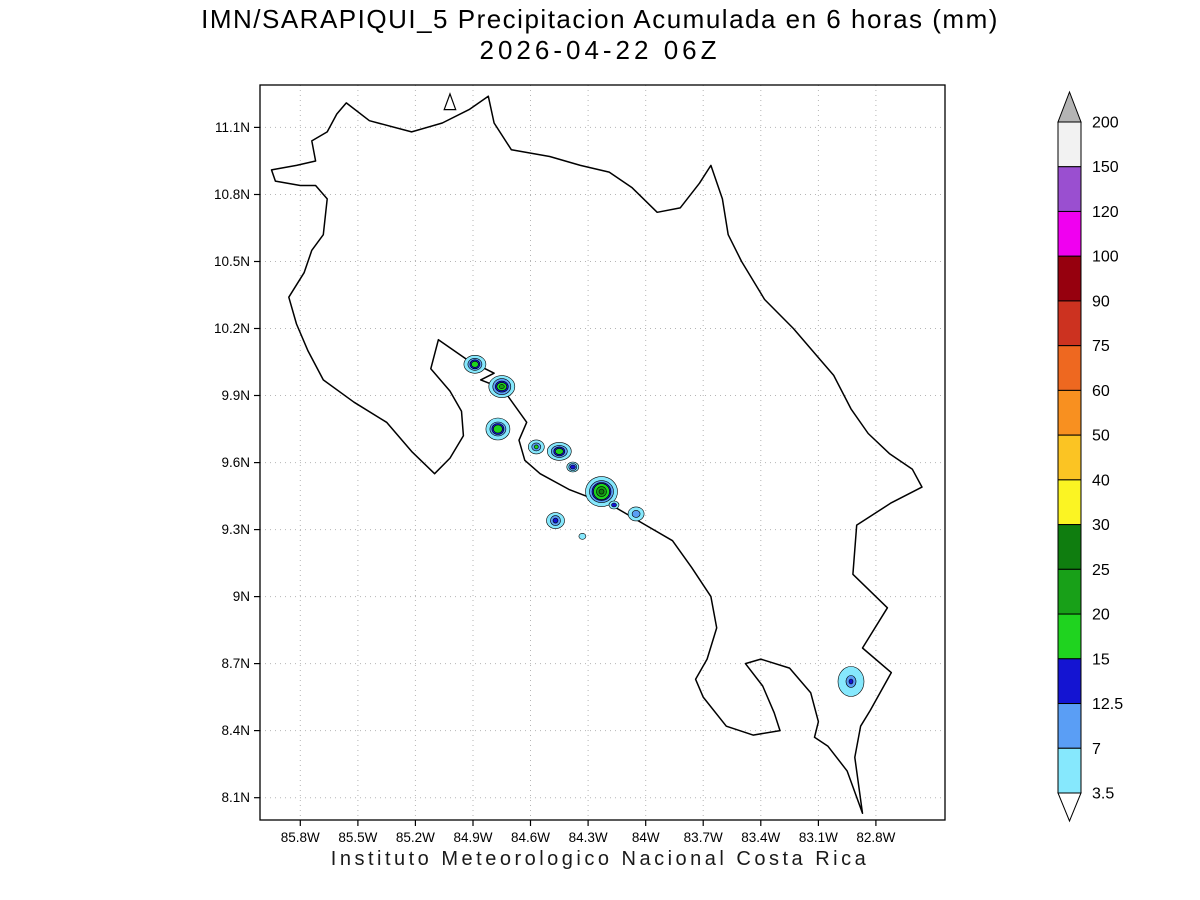  Describe the element at coordinates (235, 730) in the screenshot. I see `y-axis-tick-label: 8.4N` at that location.